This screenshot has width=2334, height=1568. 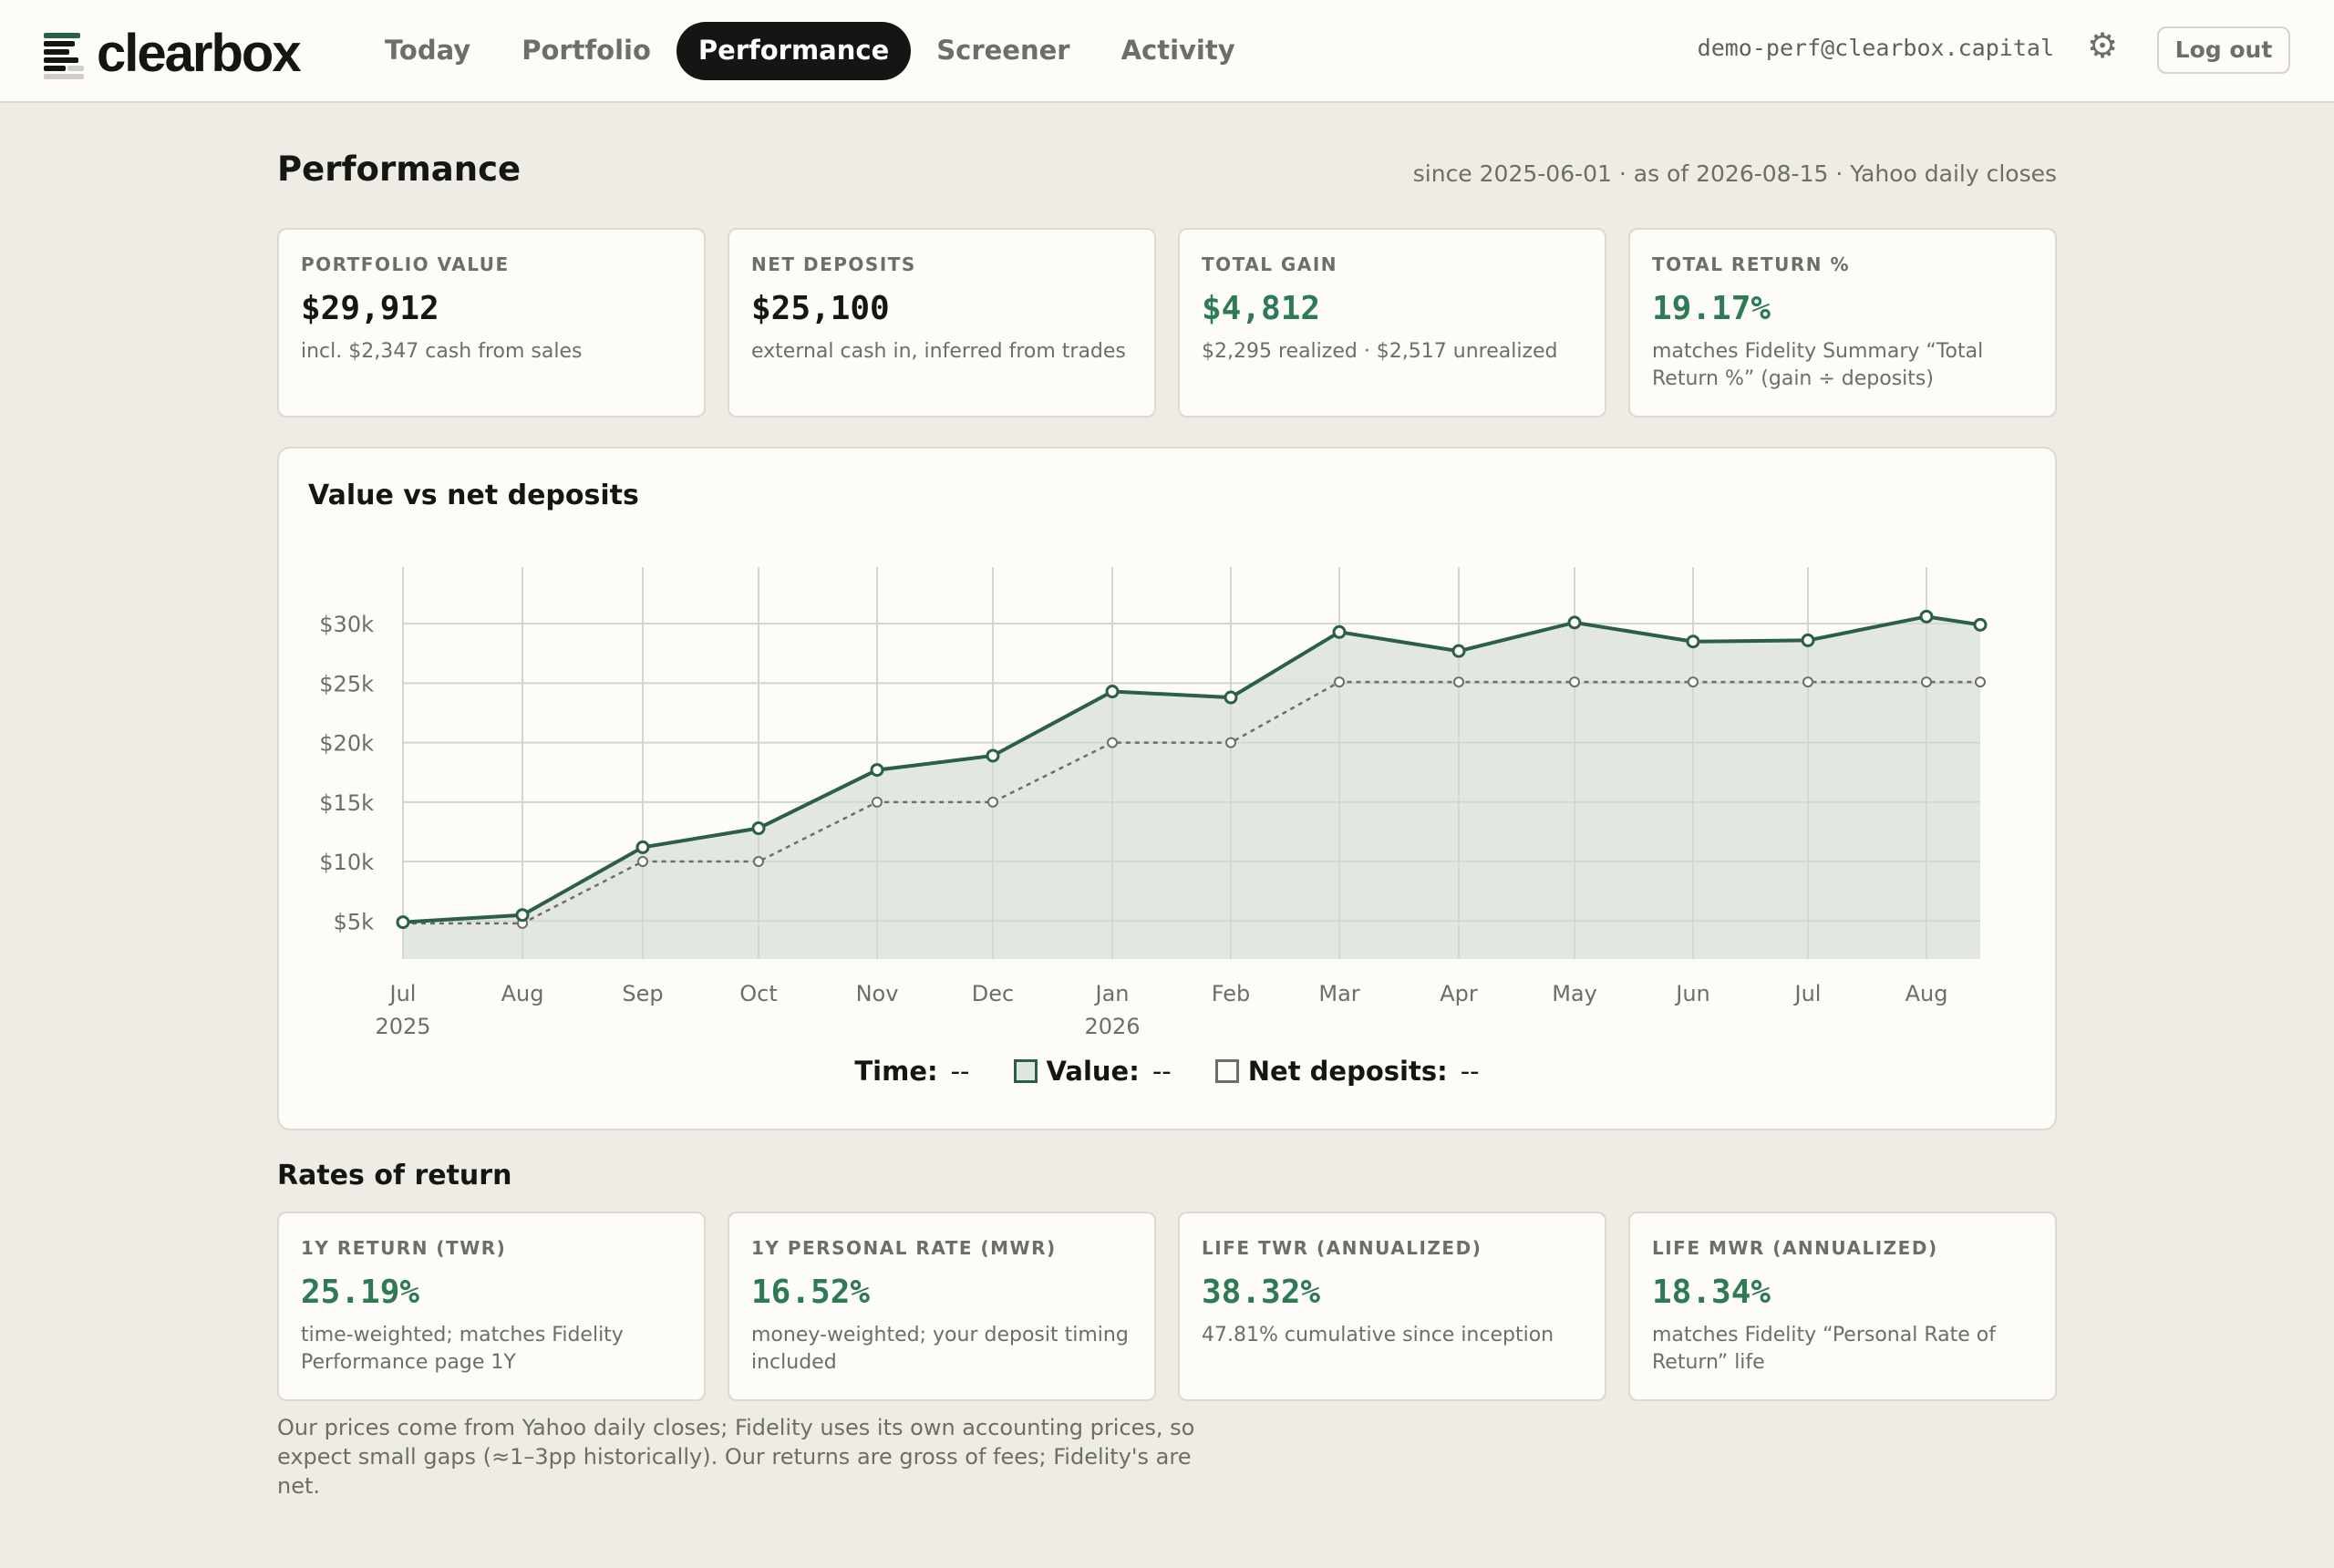 I want to click on legend-deposits-label: Net deposits:, so click(x=1348, y=1071).